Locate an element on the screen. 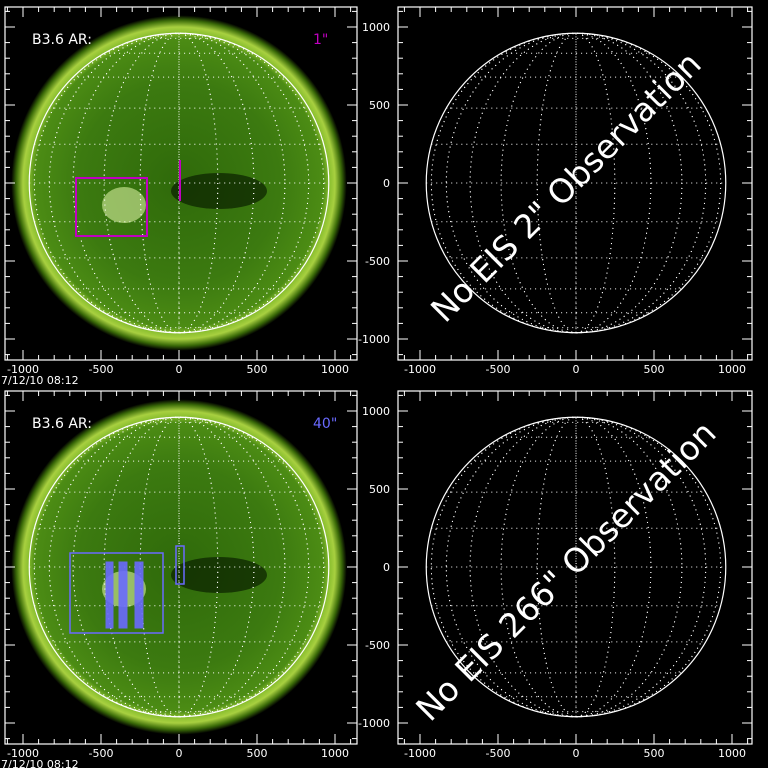  slit-scale-label: 1" is located at coordinates (320, 40).